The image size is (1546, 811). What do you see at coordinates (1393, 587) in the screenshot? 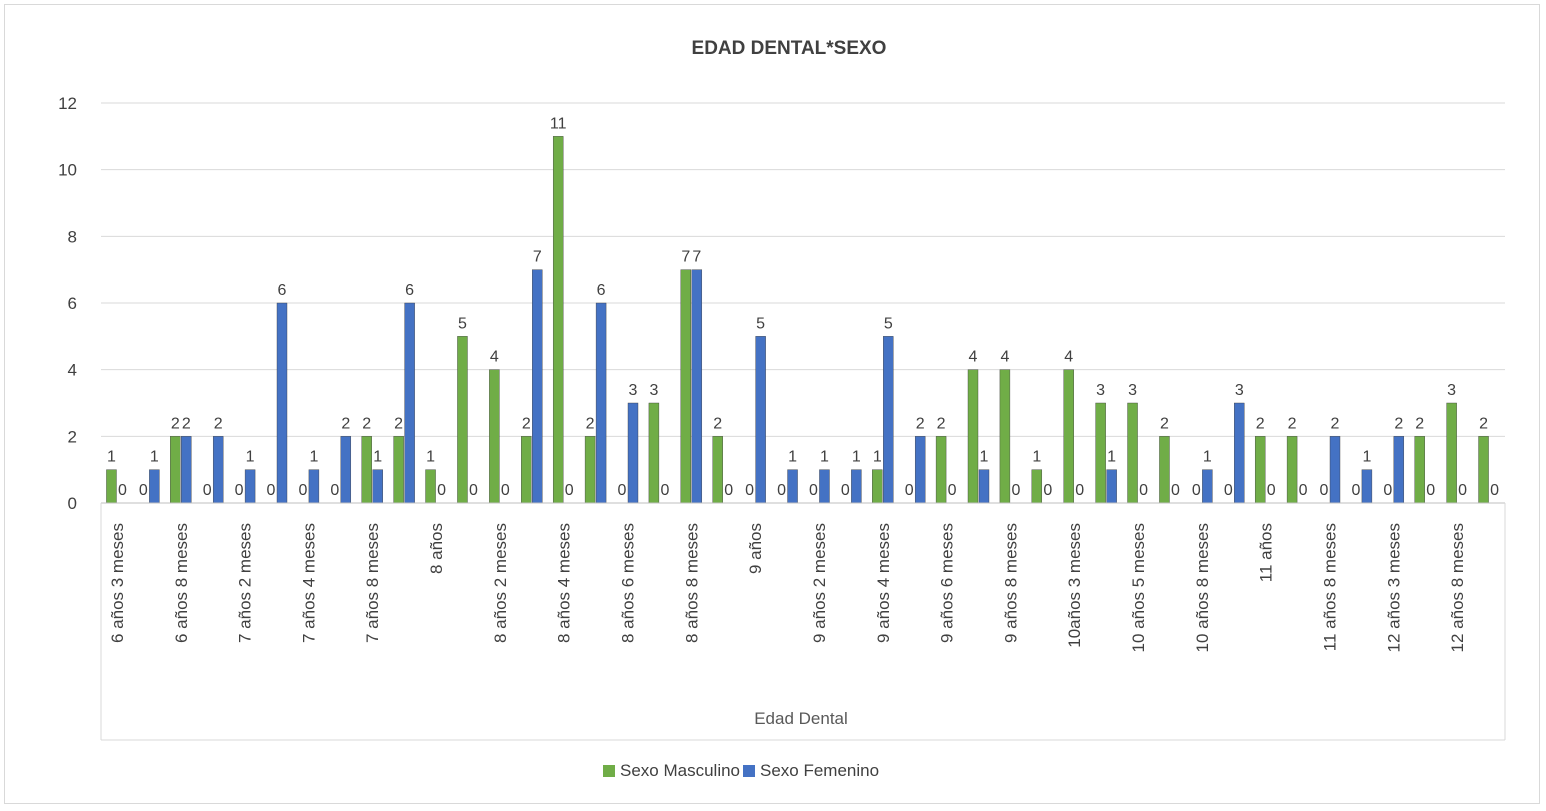
I see `x-tick-label: 12 años 3 meses` at bounding box center [1393, 587].